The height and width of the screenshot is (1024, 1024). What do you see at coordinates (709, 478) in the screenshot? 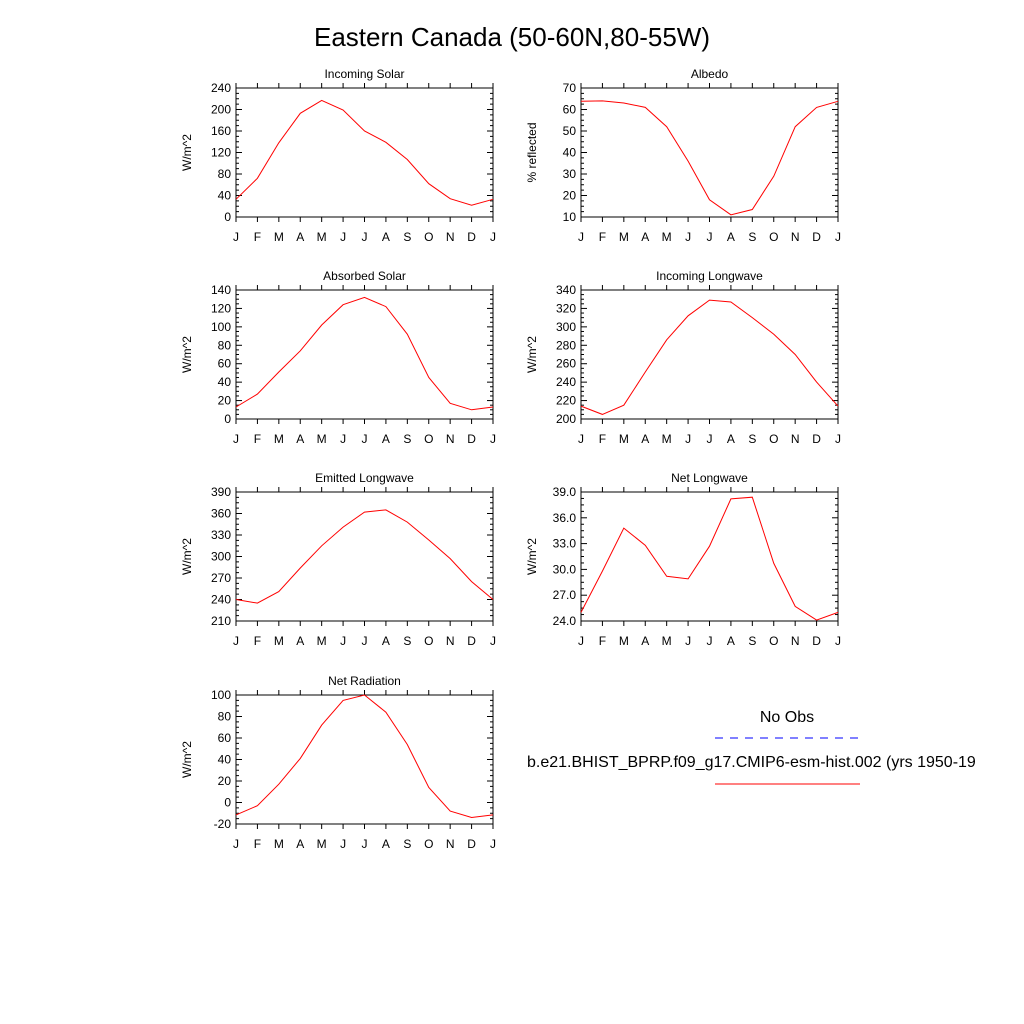
I see `panel-title: Net Longwave` at bounding box center [709, 478].